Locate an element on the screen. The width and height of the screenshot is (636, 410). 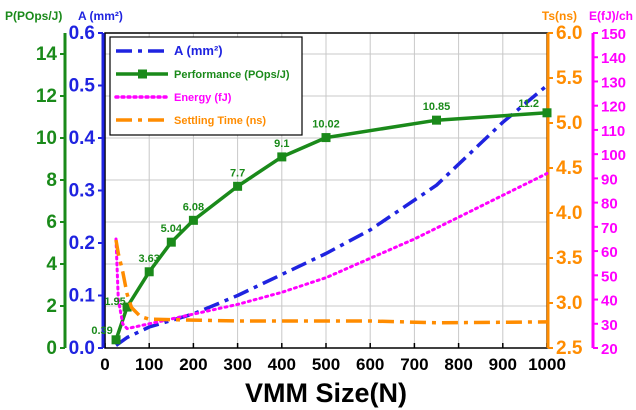
data-label: 0.39 is located at coordinates (101, 331).